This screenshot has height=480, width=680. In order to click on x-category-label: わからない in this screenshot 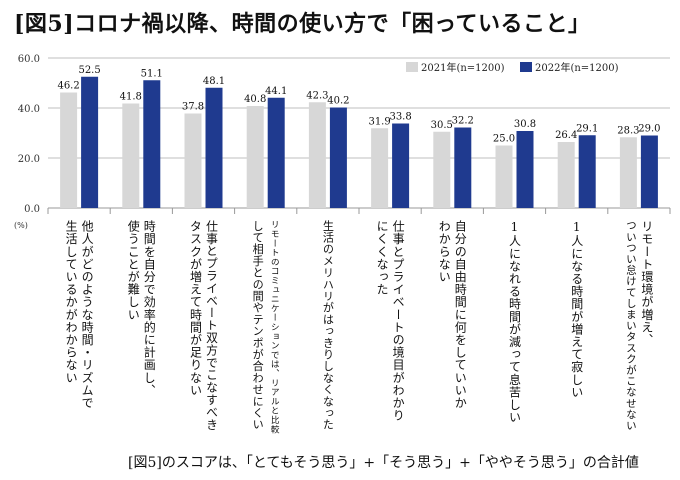, I will do `click(444, 251)`.